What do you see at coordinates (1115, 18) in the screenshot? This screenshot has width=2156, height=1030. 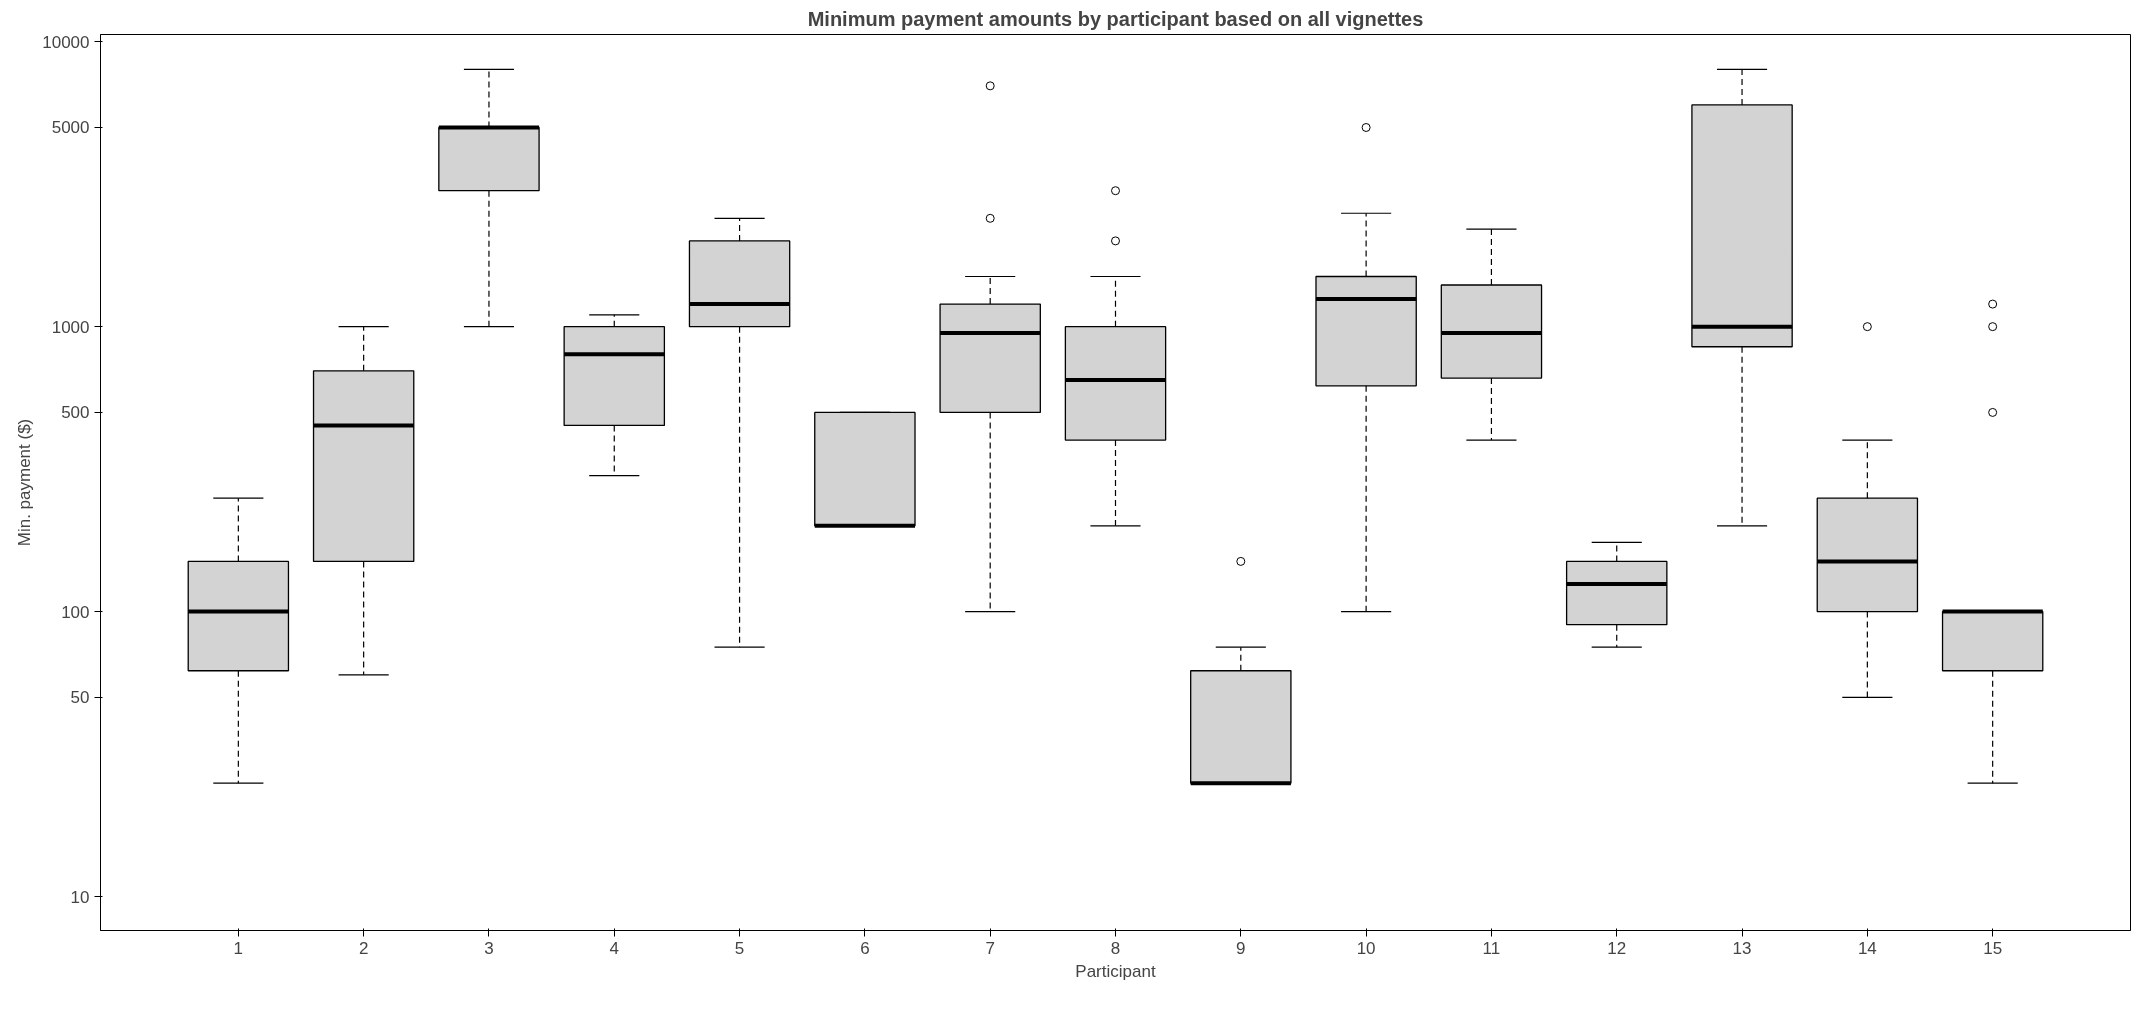 I see `chart-title: Minimum payment amounts by participant based on all vignettes` at bounding box center [1115, 18].